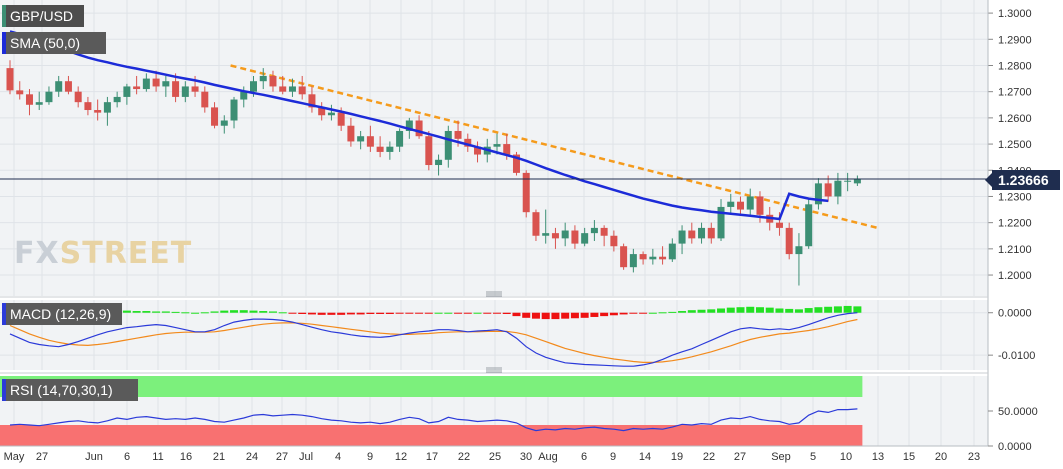 The height and width of the screenshot is (469, 1063). What do you see at coordinates (401, 457) in the screenshot?
I see `x-tick-label: 12` at bounding box center [401, 457].